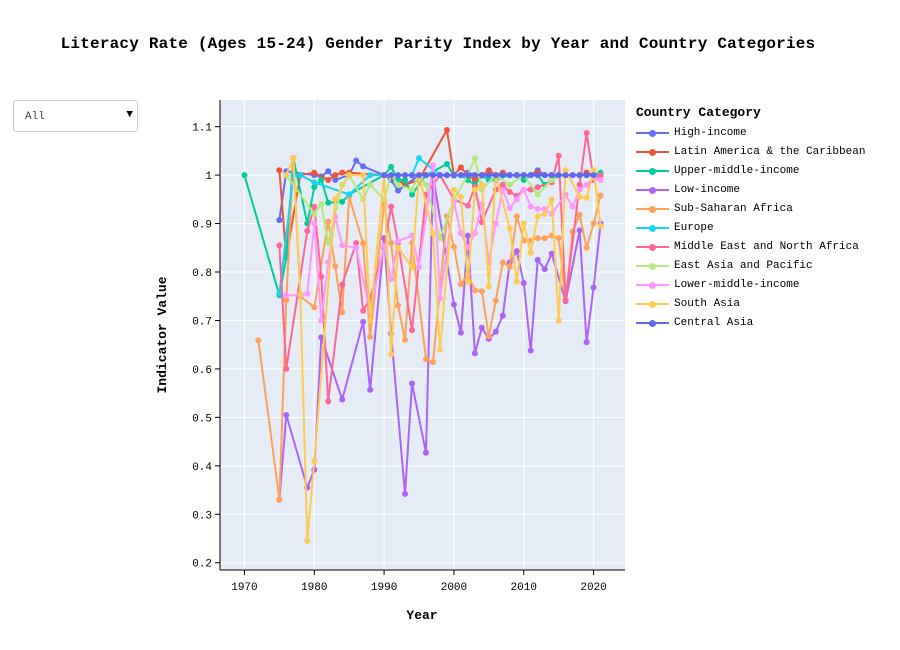  Describe the element at coordinates (162, 334) in the screenshot. I see `y-axis-label: Indicator Value` at that location.